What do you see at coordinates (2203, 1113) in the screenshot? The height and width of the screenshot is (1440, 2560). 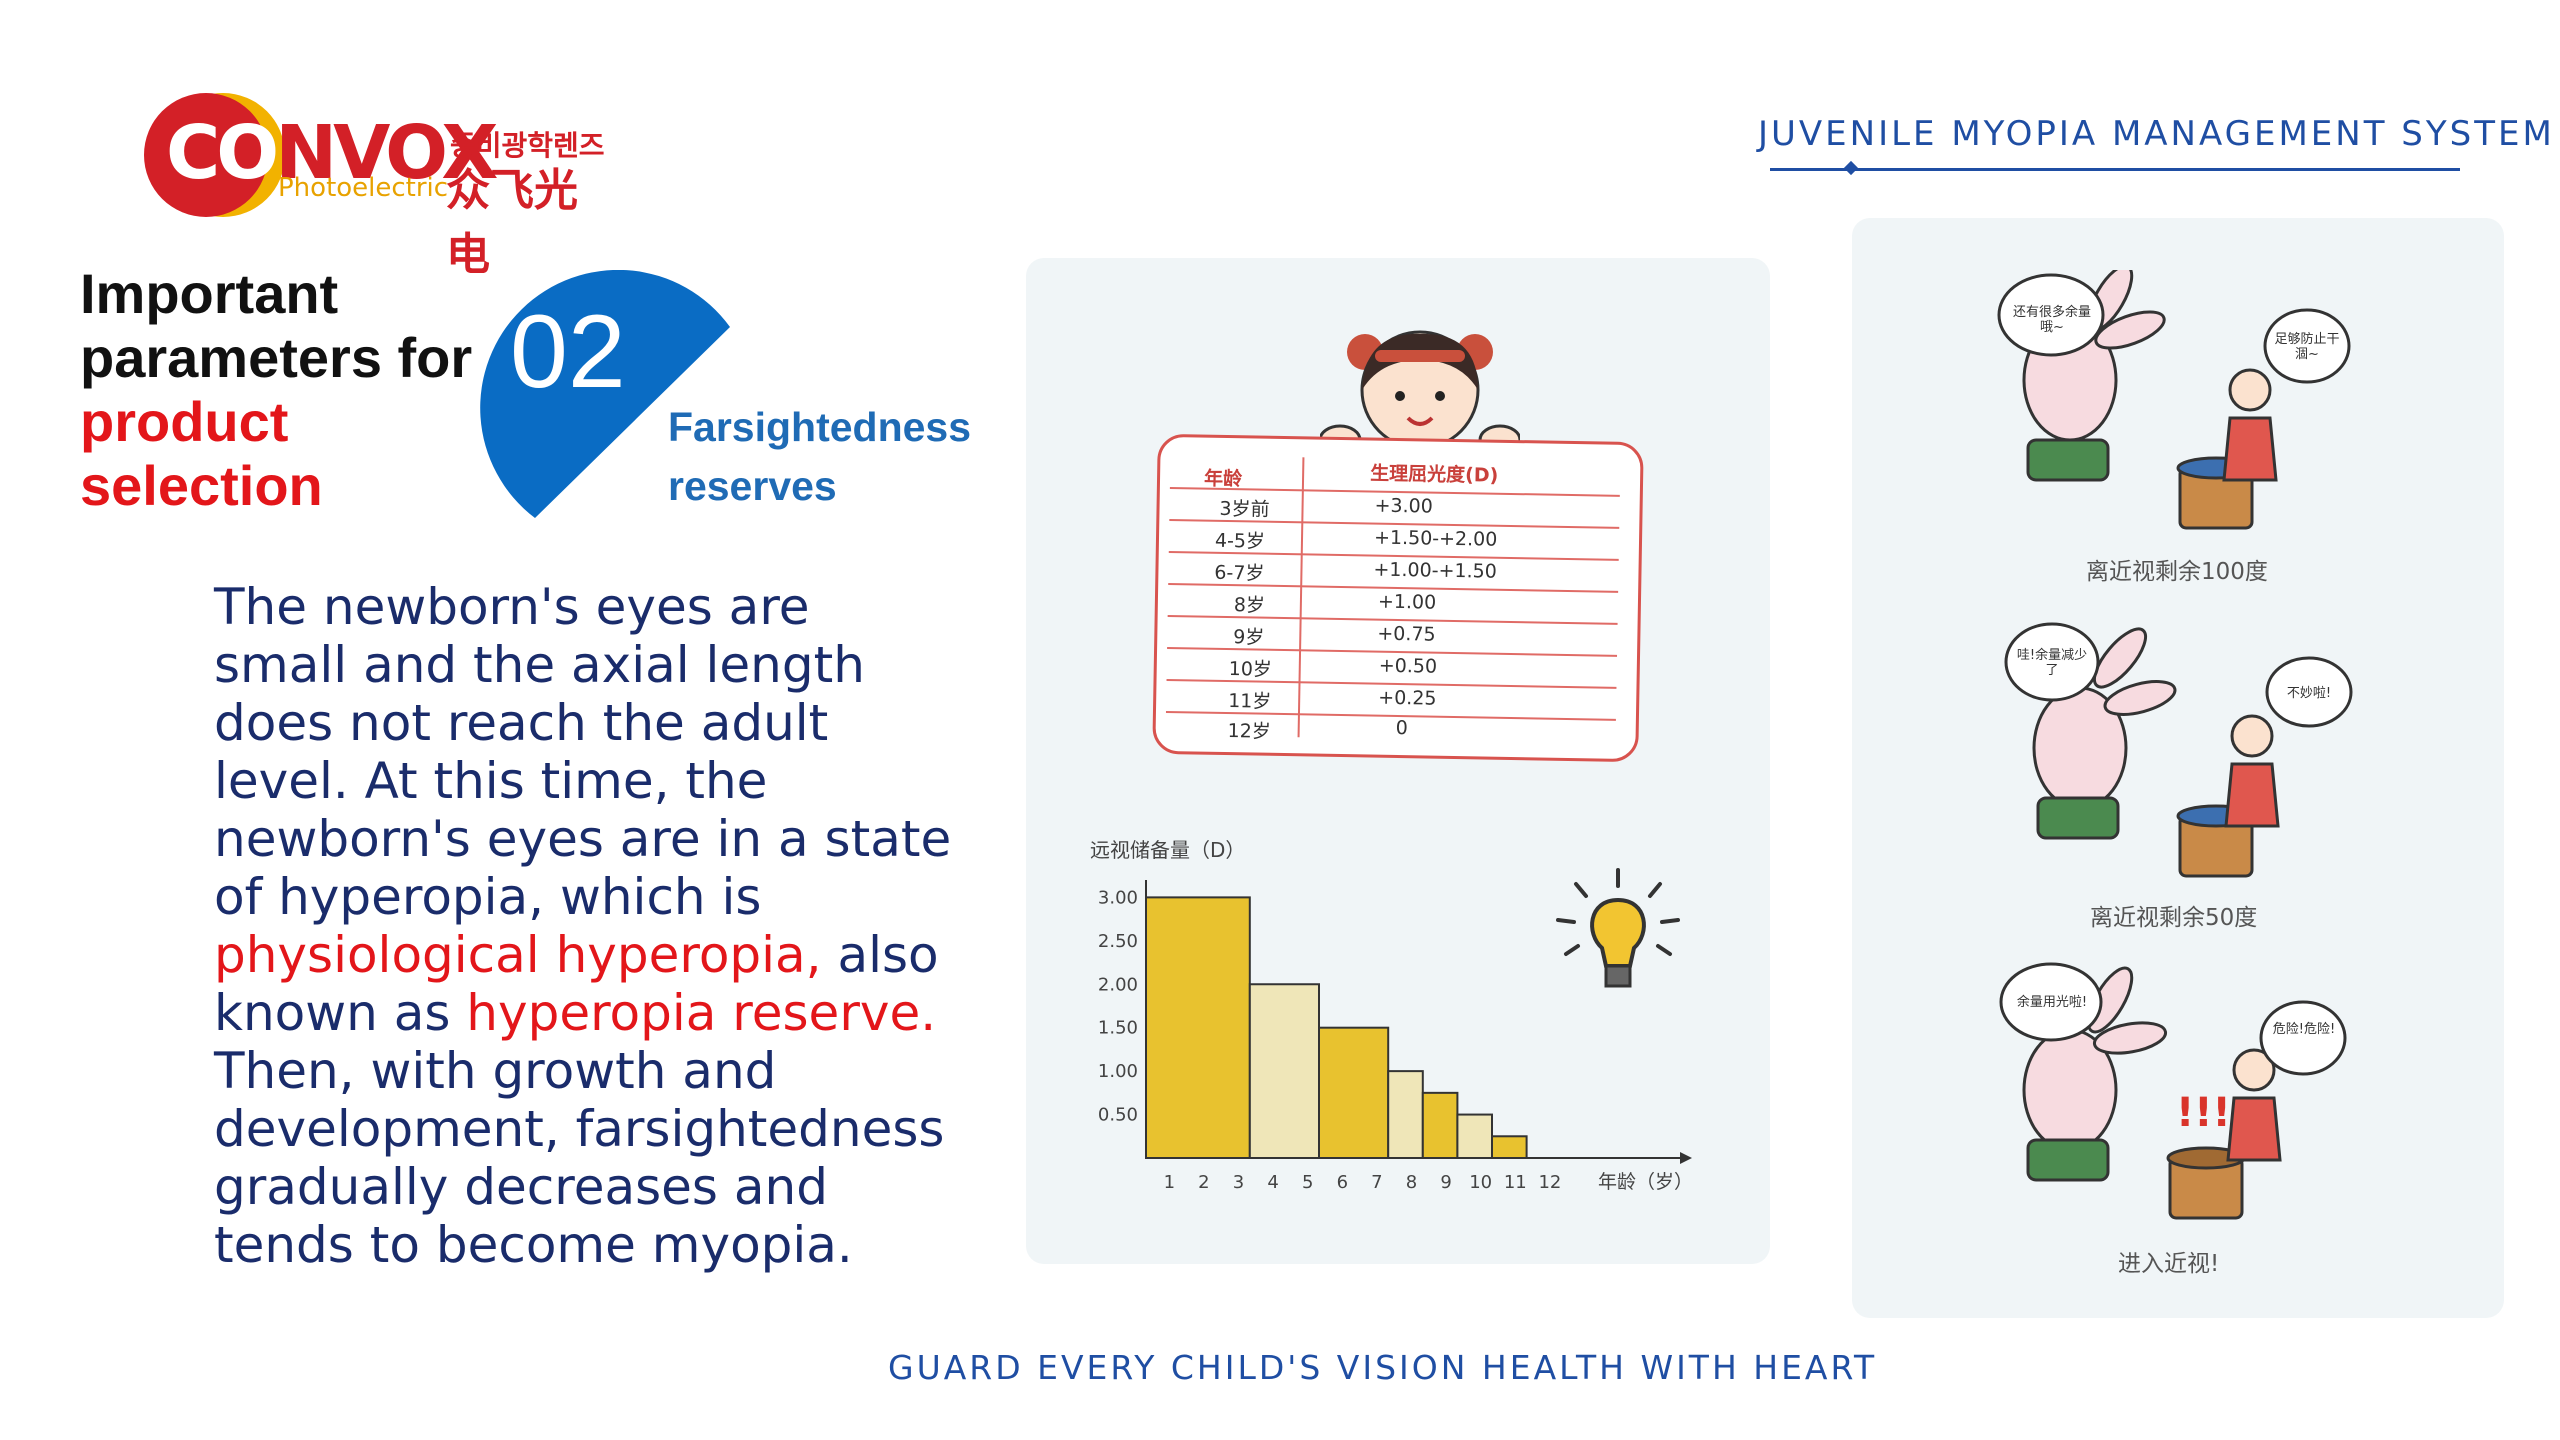 I see `comic-exclaim: !!!` at bounding box center [2203, 1113].